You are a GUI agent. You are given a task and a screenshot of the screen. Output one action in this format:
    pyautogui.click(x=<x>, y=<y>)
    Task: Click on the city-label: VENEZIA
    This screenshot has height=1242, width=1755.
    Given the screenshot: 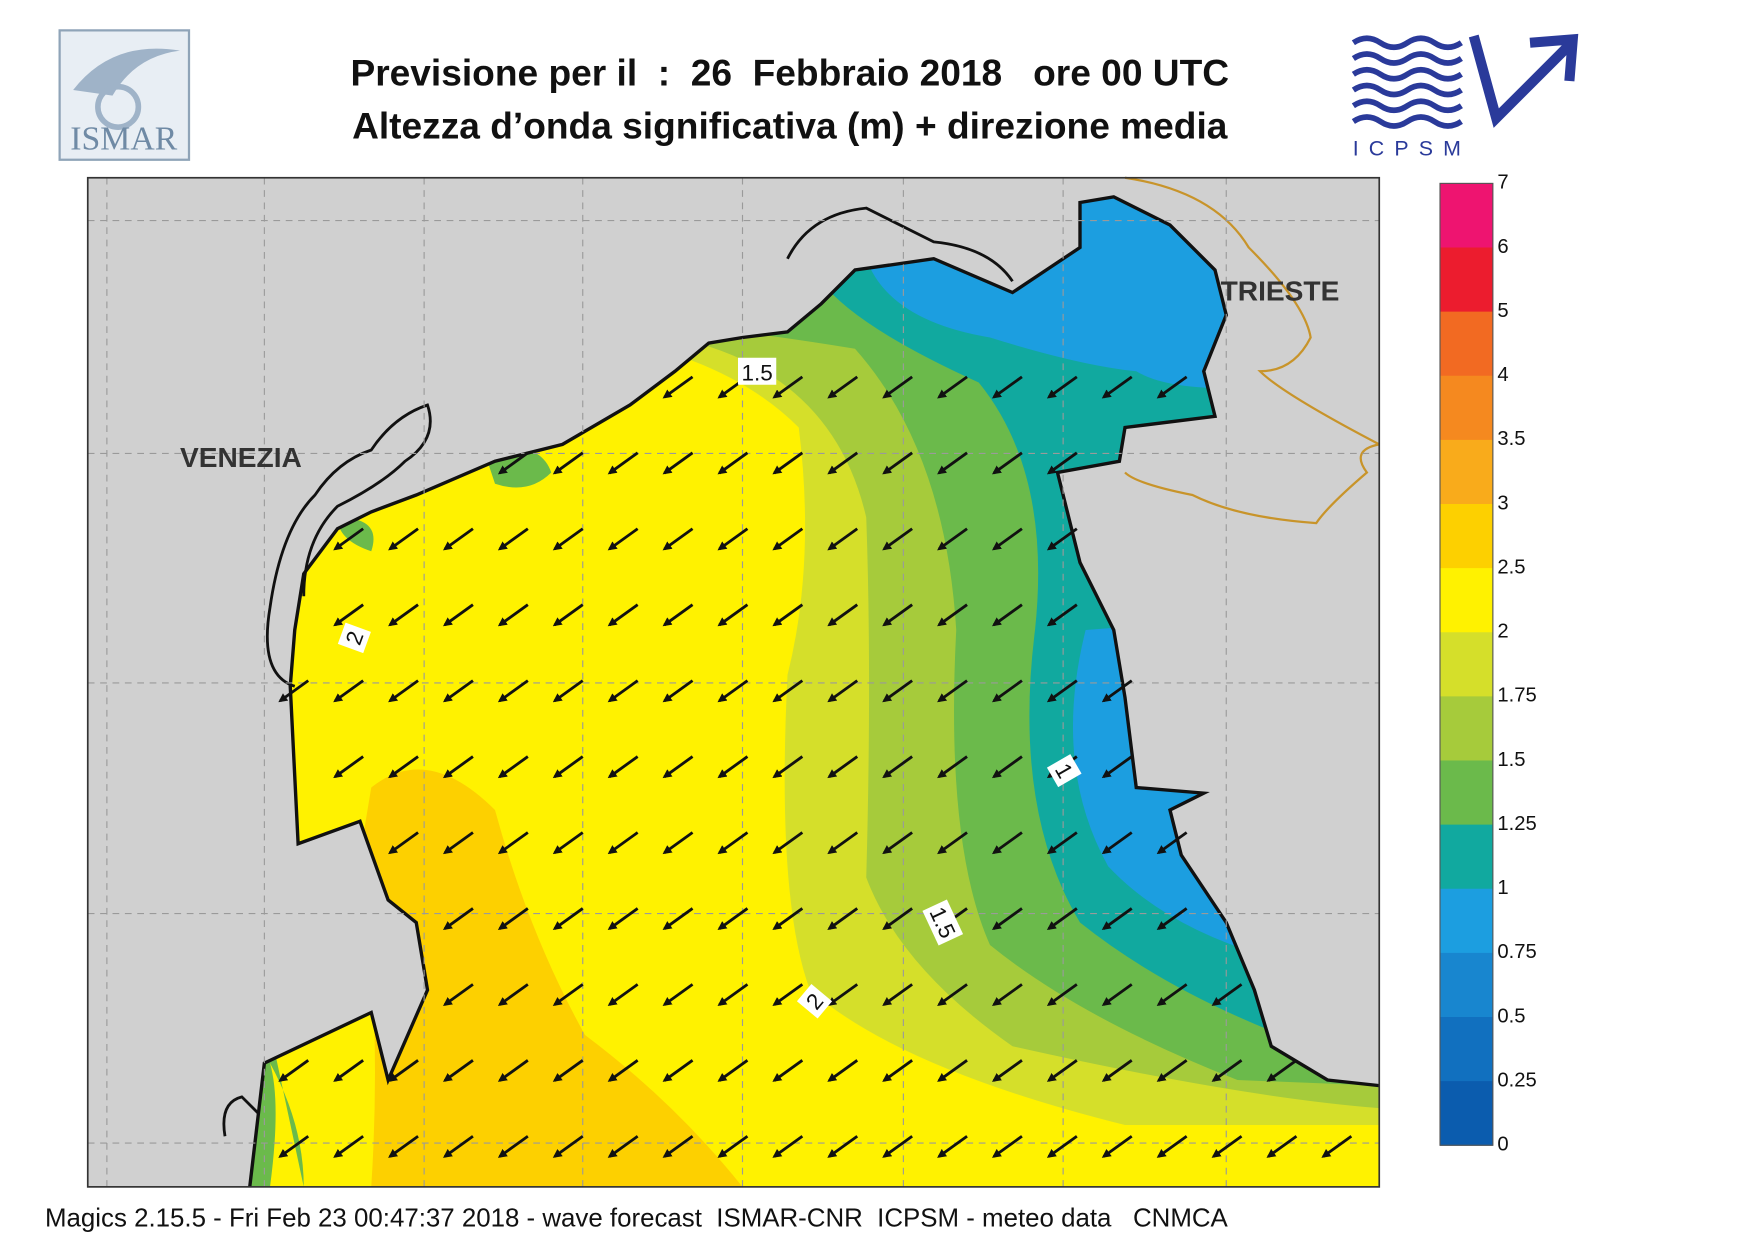 What is the action you would take?
    pyautogui.click(x=241, y=457)
    